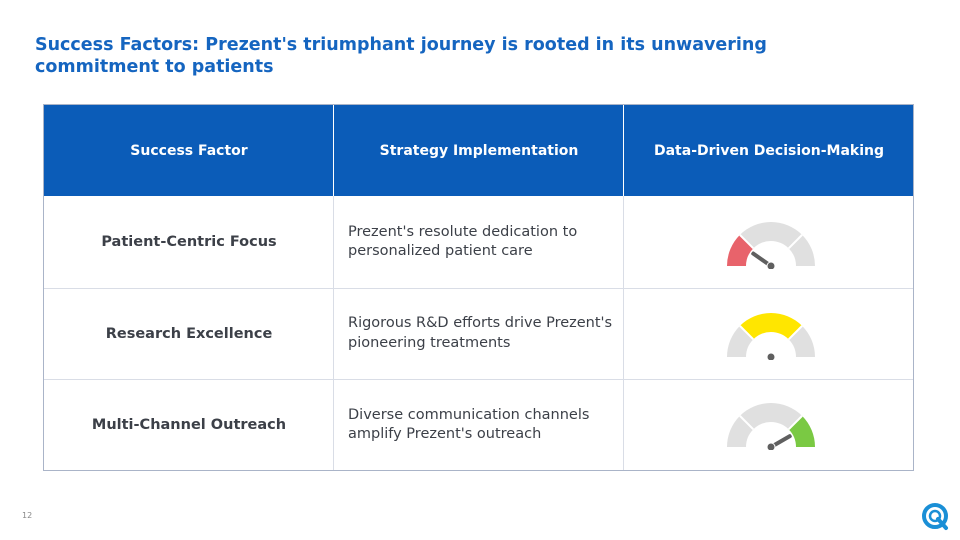  I want to click on prezent-logo-icon, so click(935, 516).